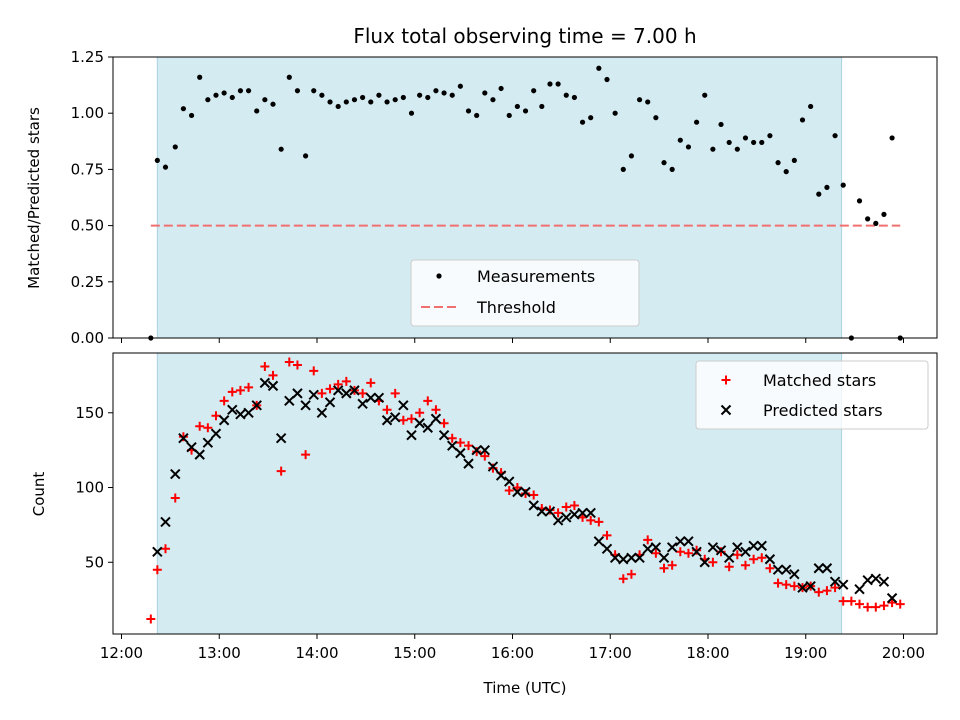 Image resolution: width=960 pixels, height=720 pixels. What do you see at coordinates (87, 226) in the screenshot?
I see `ratio-y-tick-label: 0.50` at bounding box center [87, 226].